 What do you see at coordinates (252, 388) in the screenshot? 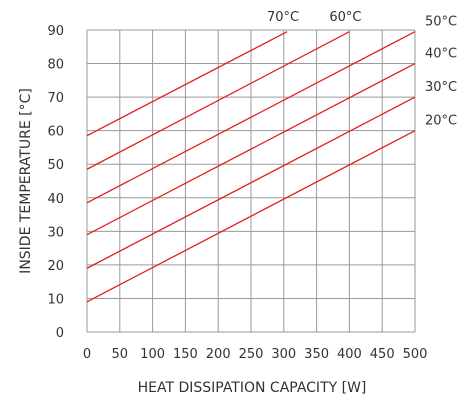
I see `x-axis-title: HEAT DISSIPATION CAPACITY [W]` at bounding box center [252, 388].